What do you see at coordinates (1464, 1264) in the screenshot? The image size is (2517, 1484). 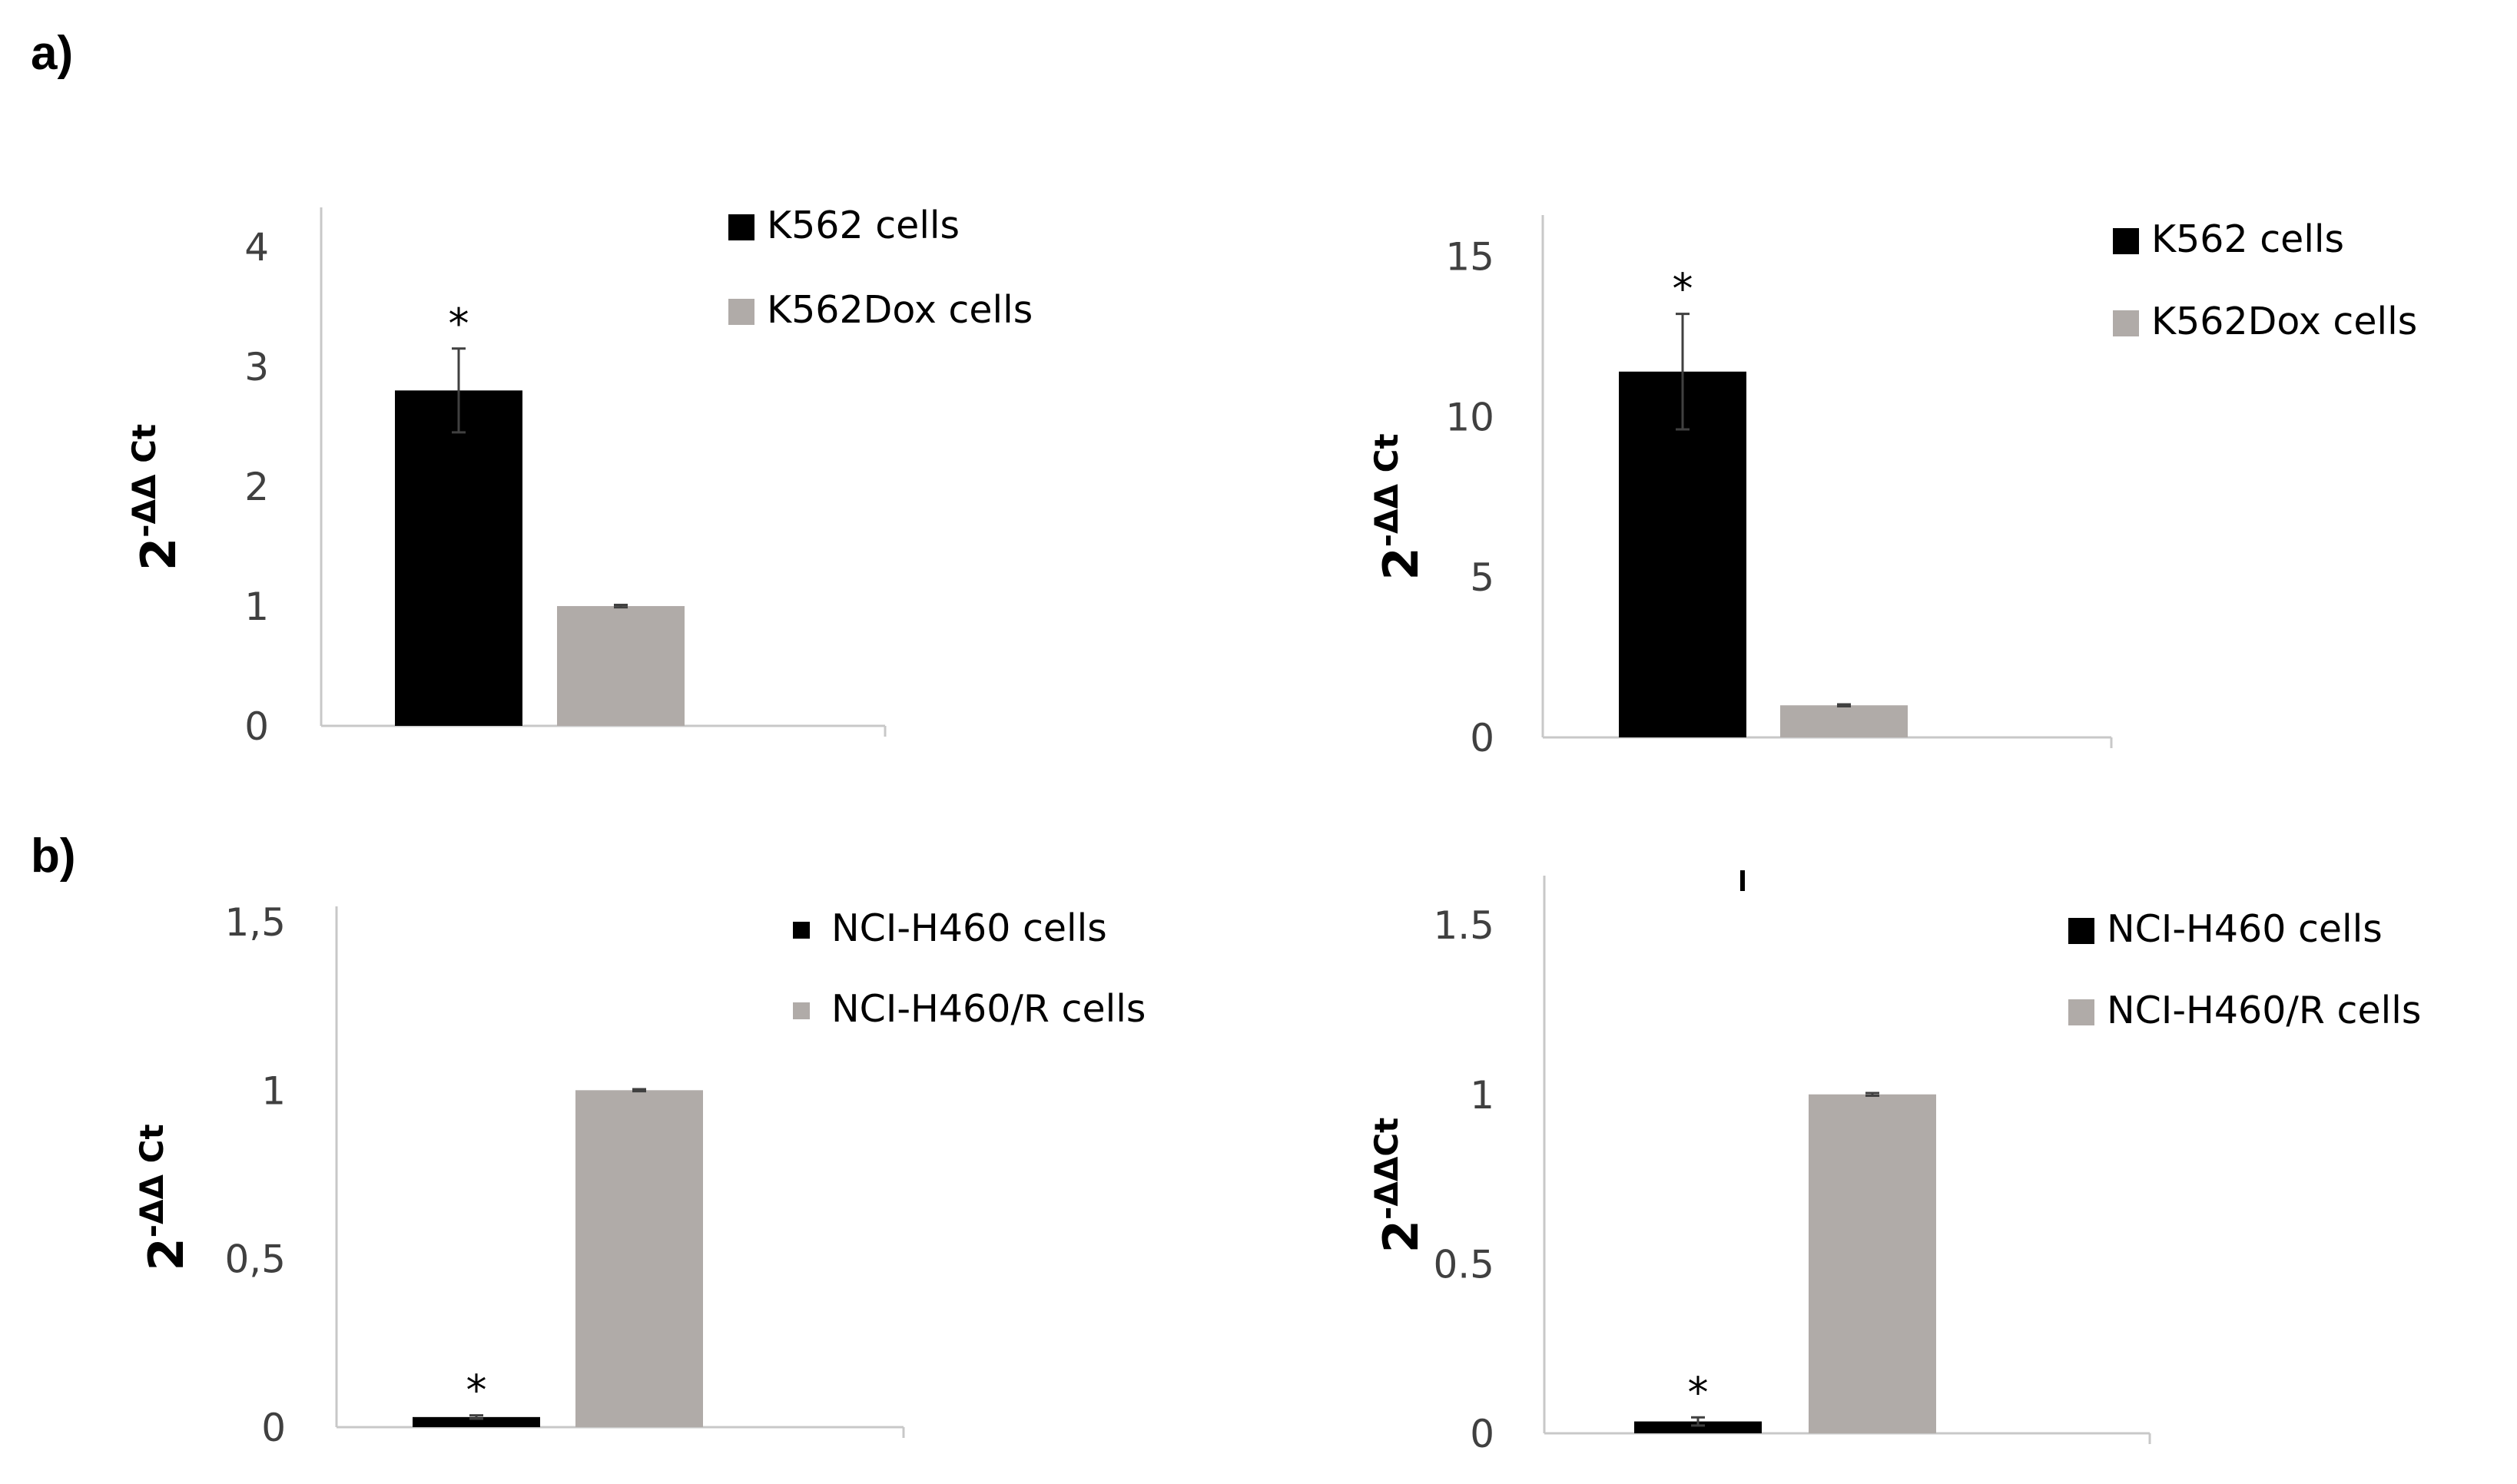 I see `y-tick-label: 0.5` at bounding box center [1464, 1264].